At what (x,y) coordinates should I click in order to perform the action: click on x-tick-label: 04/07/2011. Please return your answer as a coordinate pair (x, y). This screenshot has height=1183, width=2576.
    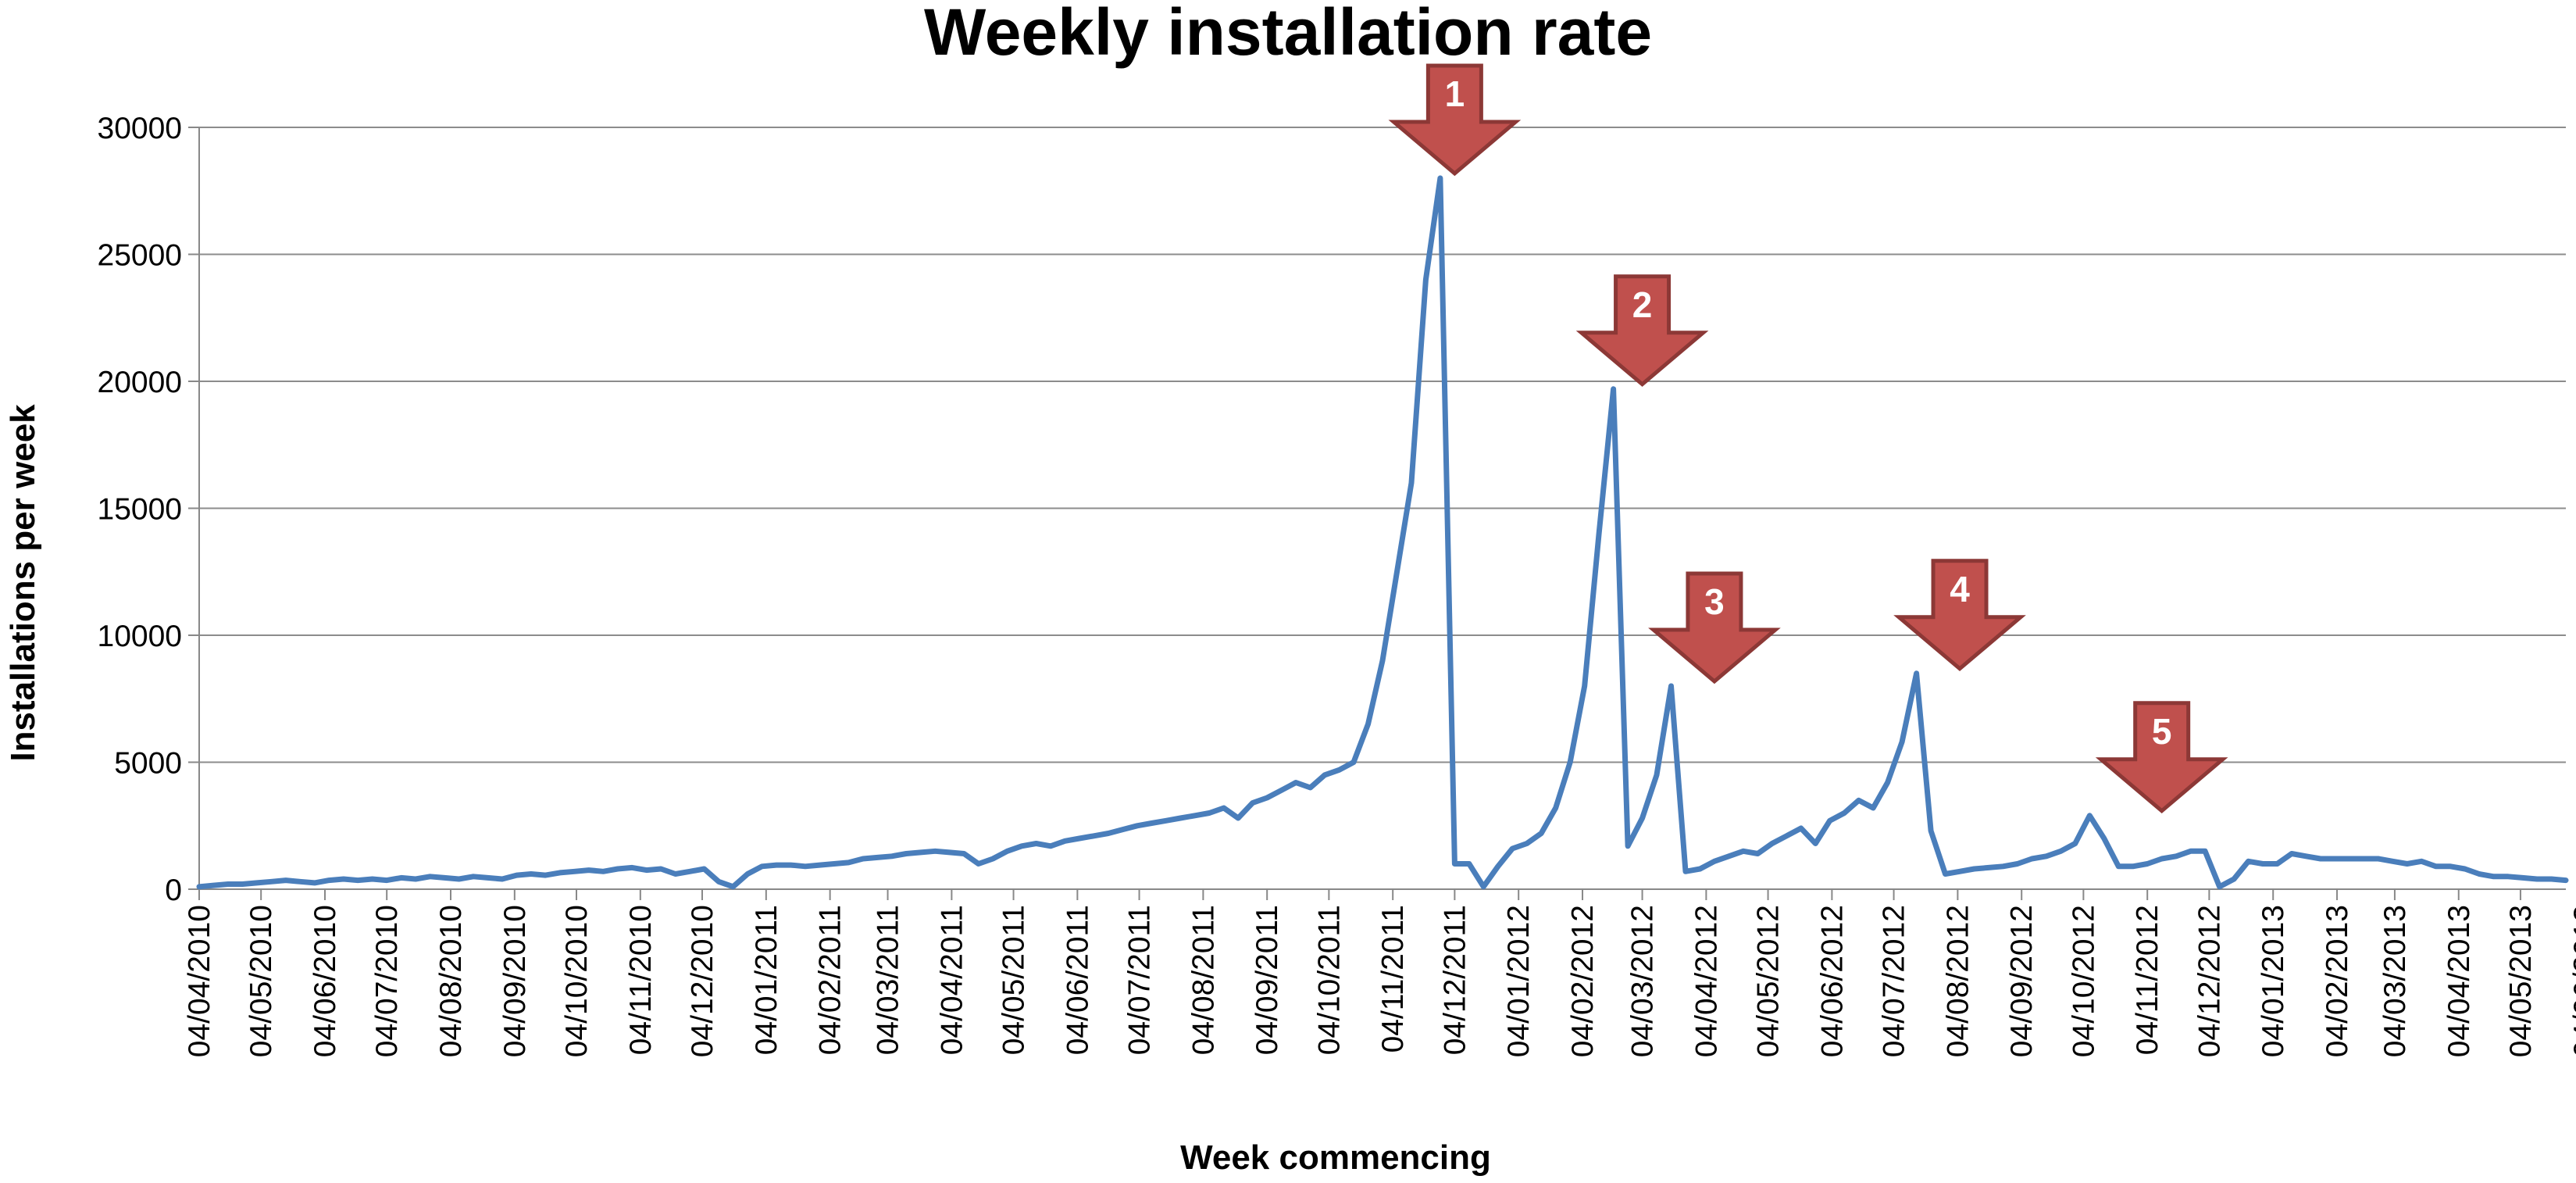
    Looking at the image, I should click on (1140, 980).